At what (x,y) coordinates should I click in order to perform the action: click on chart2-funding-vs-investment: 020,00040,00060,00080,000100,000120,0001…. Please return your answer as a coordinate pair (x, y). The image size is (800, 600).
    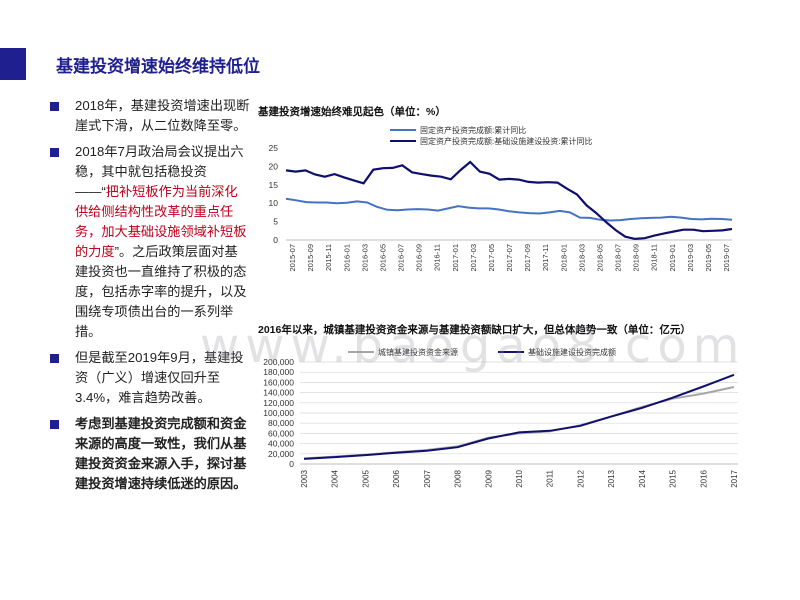
    Looking at the image, I should click on (501, 417).